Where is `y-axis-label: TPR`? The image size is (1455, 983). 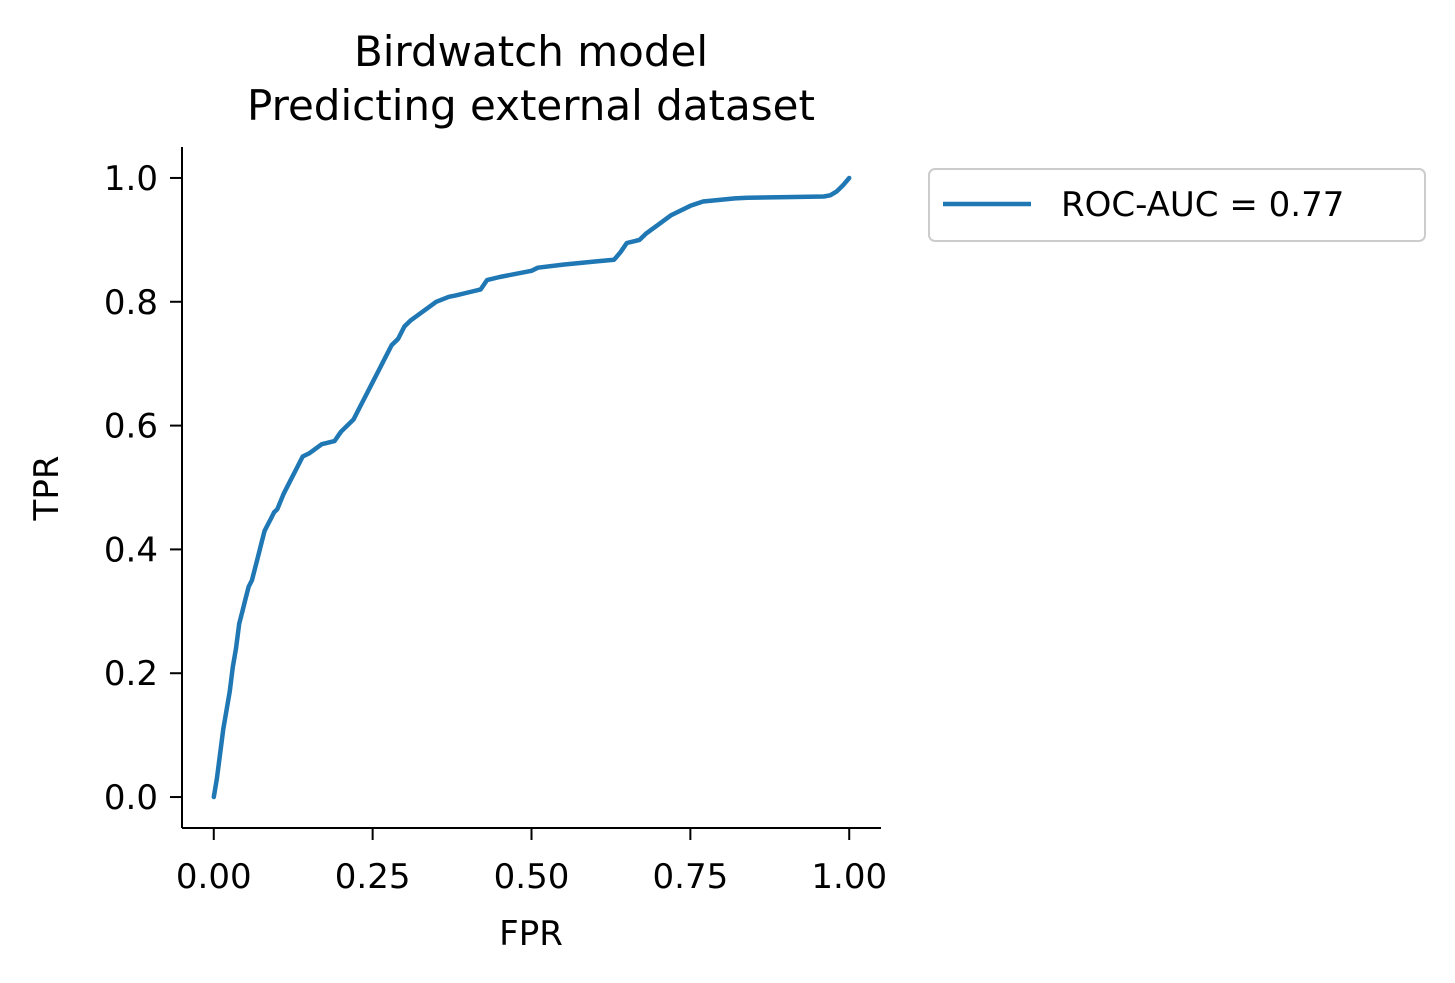
y-axis-label: TPR is located at coordinates (47, 489).